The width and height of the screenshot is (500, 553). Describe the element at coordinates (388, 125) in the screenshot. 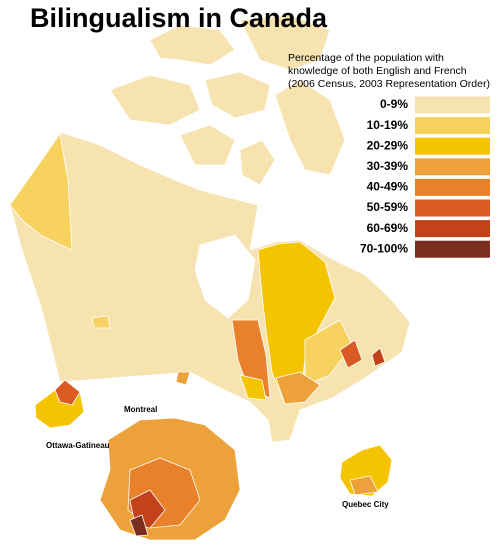

I see `legend-label: 10-19%` at that location.